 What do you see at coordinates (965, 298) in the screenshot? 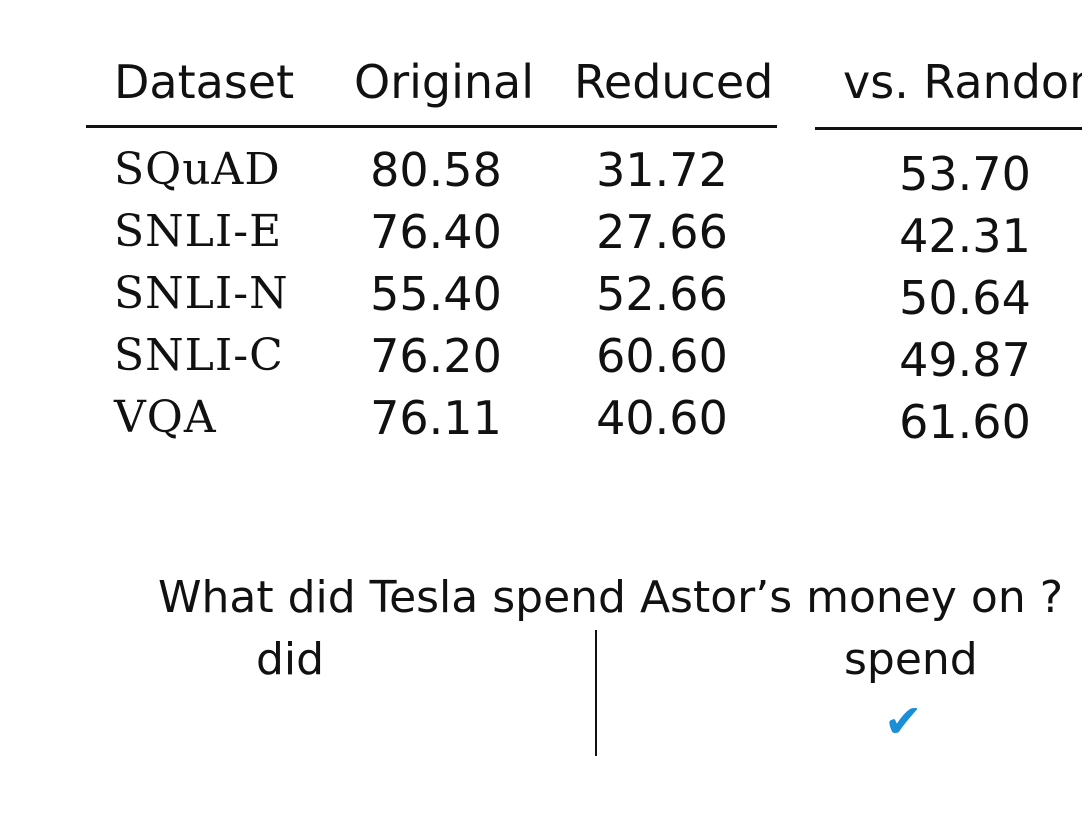
I see `table-row-vs-random: 50.64` at bounding box center [965, 298].